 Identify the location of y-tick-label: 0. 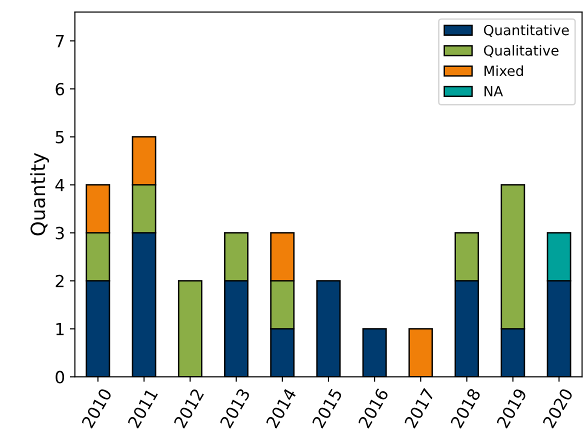
(60, 377).